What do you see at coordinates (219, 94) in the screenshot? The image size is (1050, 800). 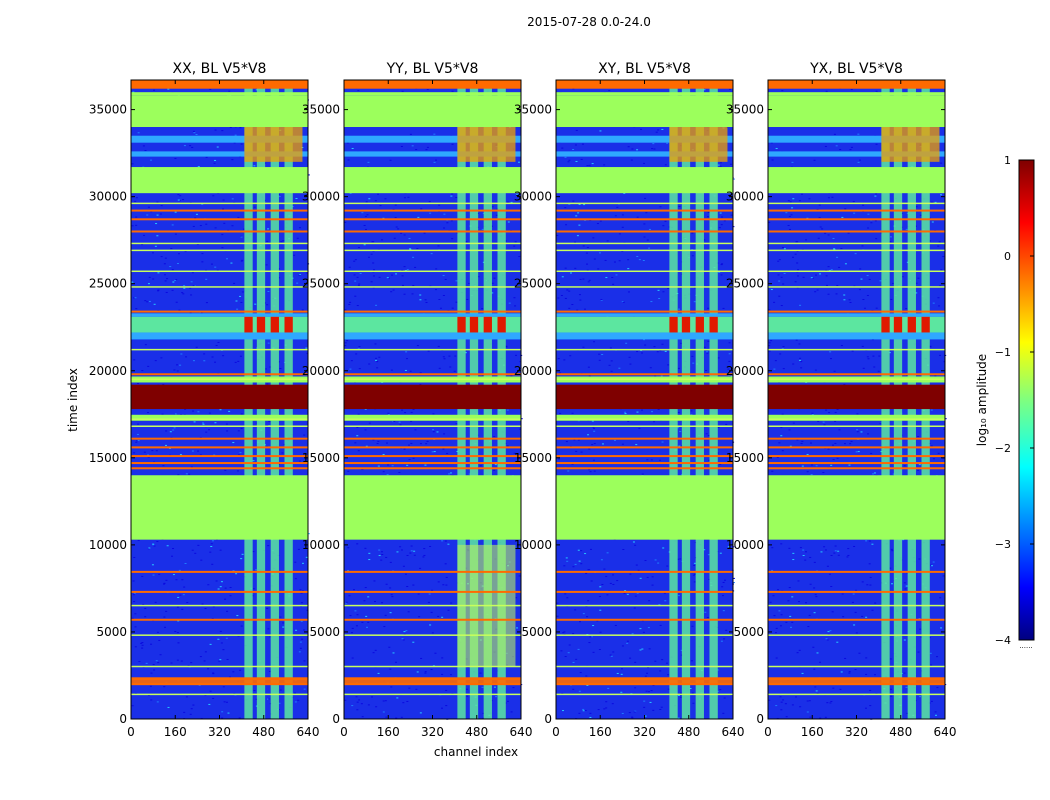 I see `flagged-block` at bounding box center [219, 94].